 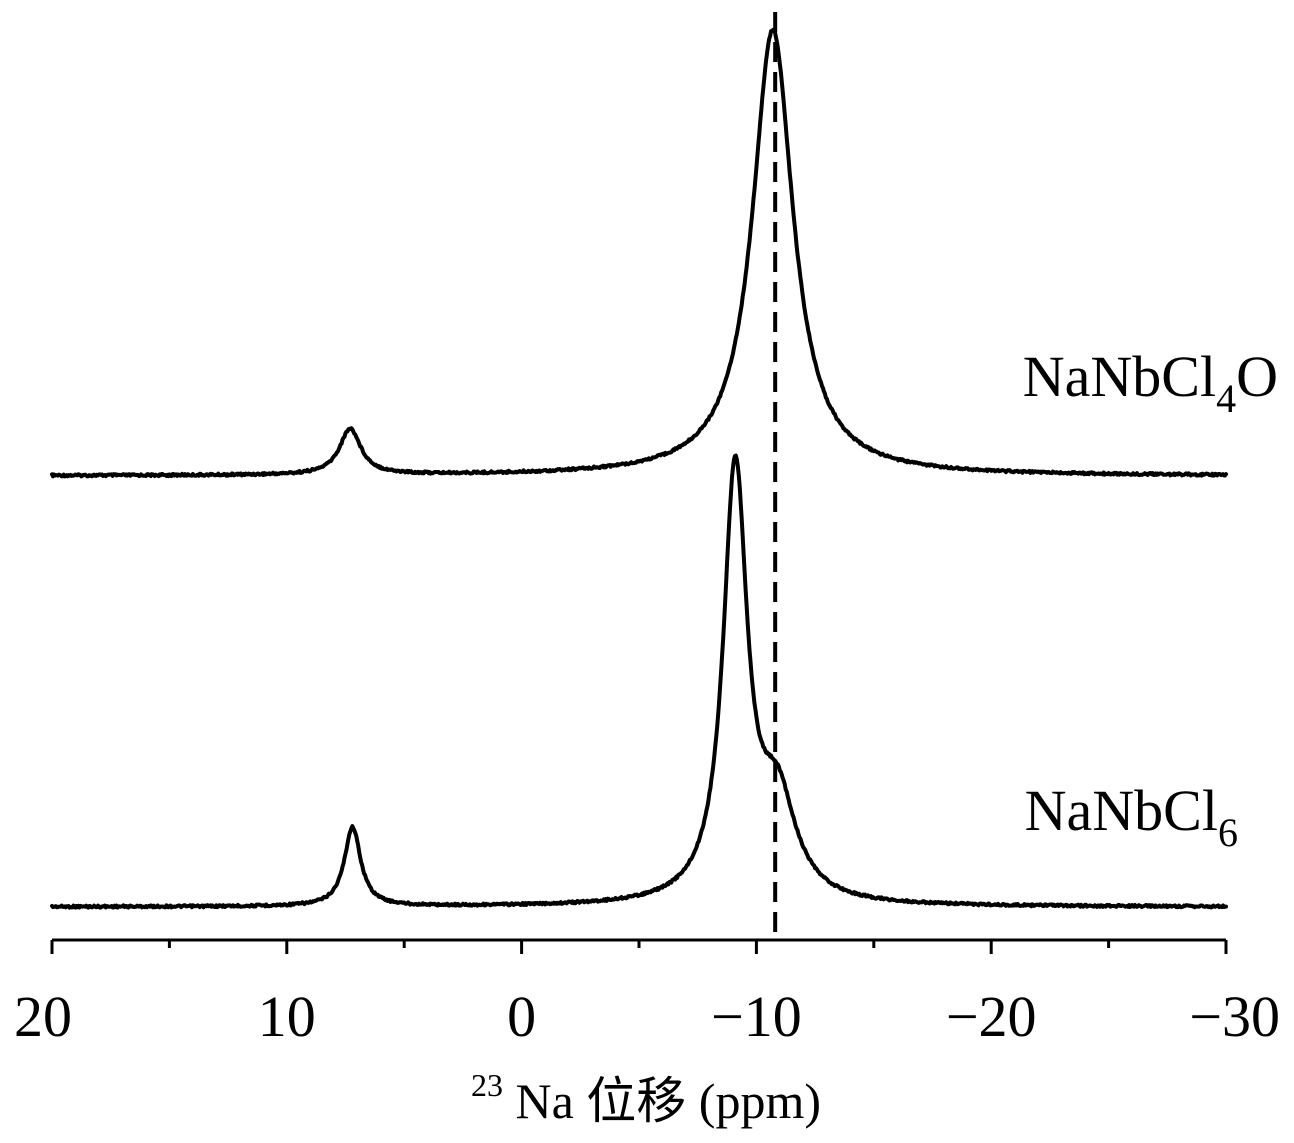 I want to click on x-axis-tick-labels: 20 10 0 −10 −20 −30, so click(x=647, y=1016).